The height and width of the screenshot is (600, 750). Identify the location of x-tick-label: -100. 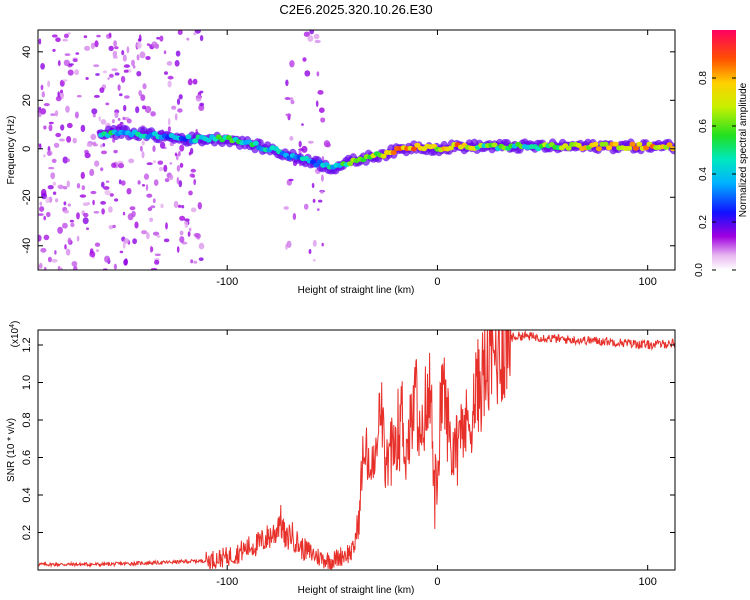
(227, 282).